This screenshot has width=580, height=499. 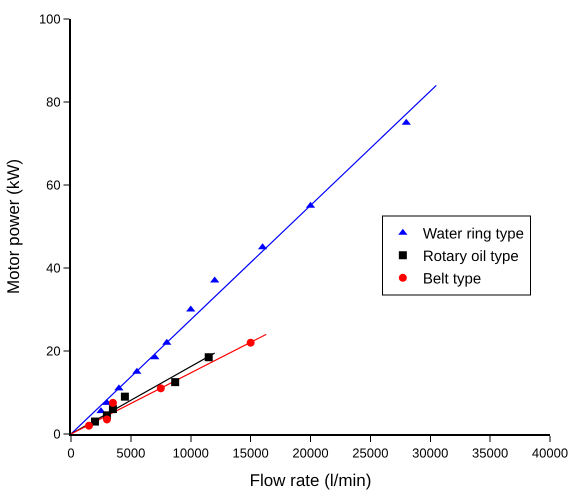 I want to click on x-tick-label: 30000, so click(x=430, y=452).